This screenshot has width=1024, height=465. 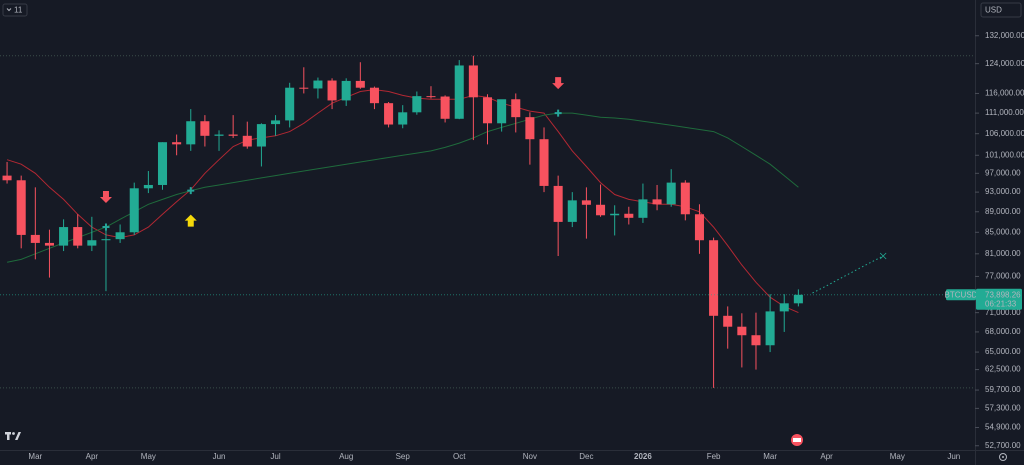 What do you see at coordinates (848, 274) in the screenshot?
I see `projection-line` at bounding box center [848, 274].